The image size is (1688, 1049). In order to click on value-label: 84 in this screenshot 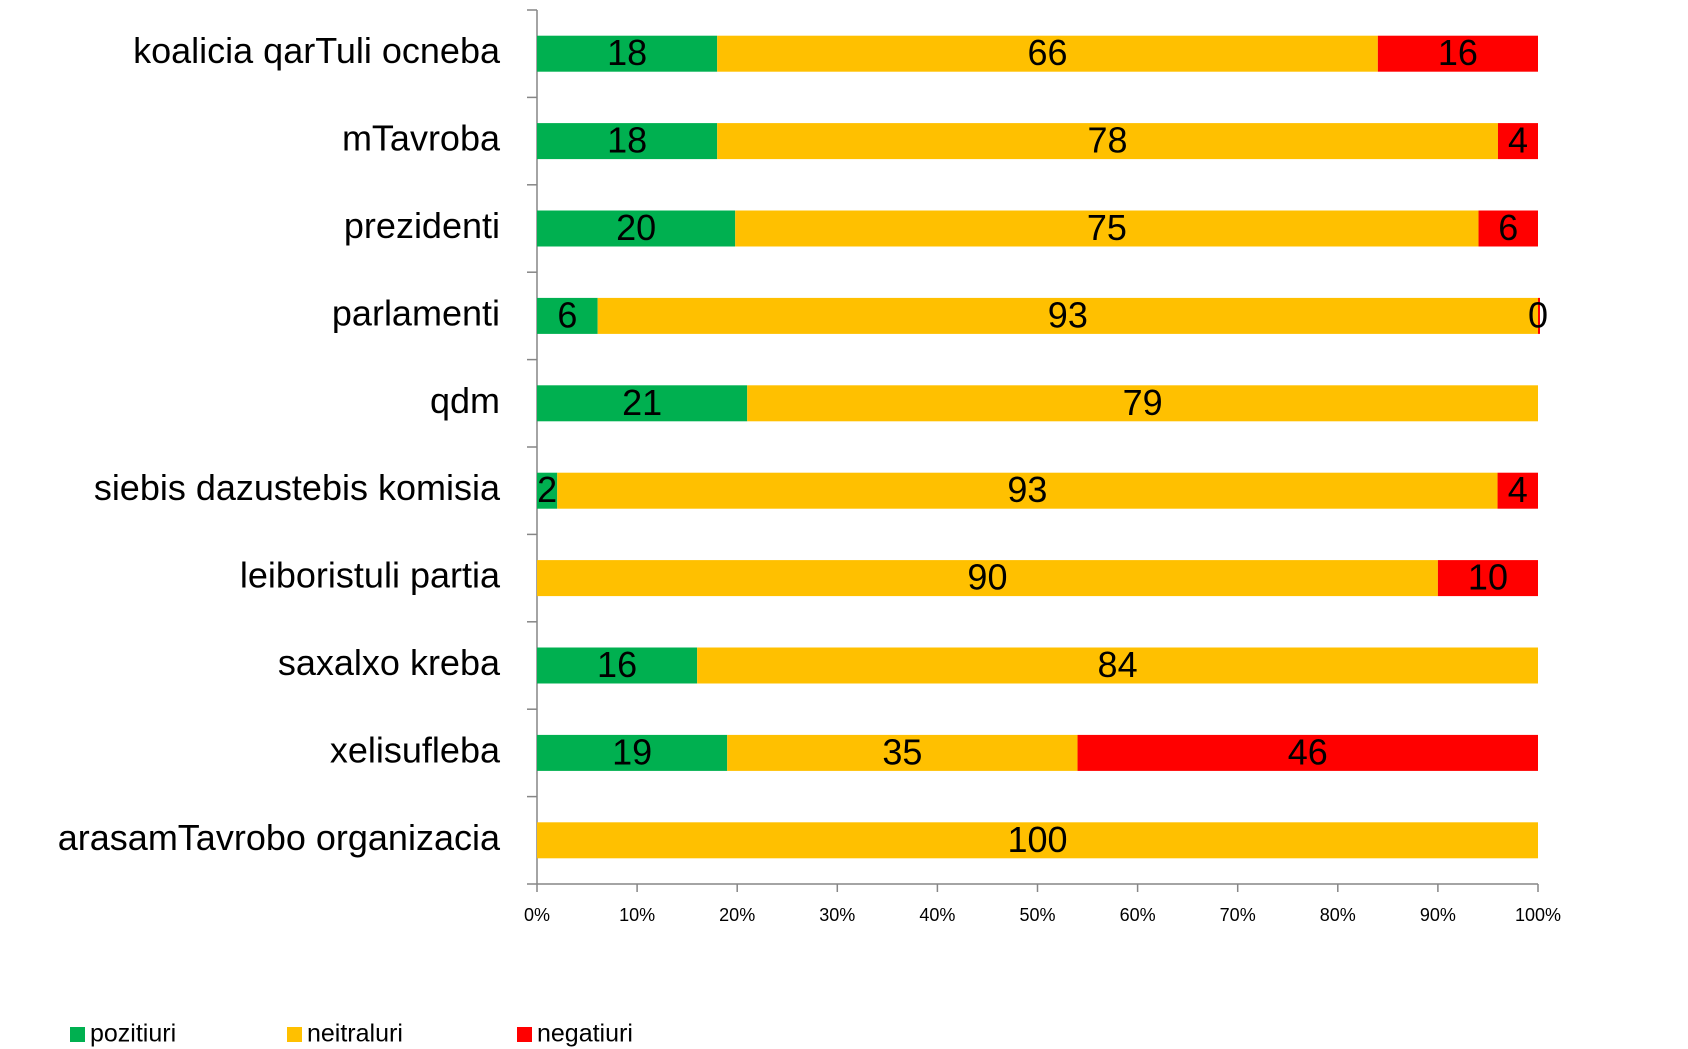, I will do `click(1118, 664)`.